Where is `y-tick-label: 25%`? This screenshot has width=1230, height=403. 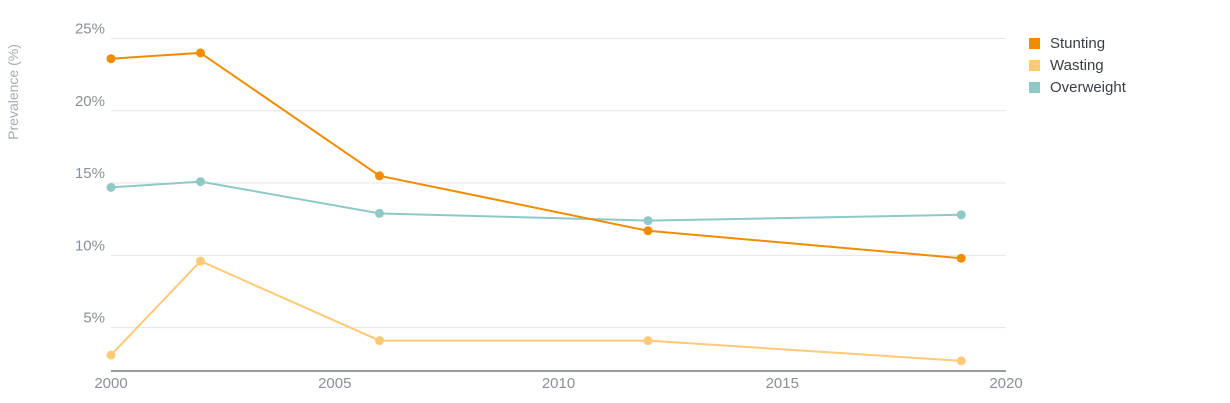
y-tick-label: 25% is located at coordinates (90, 28).